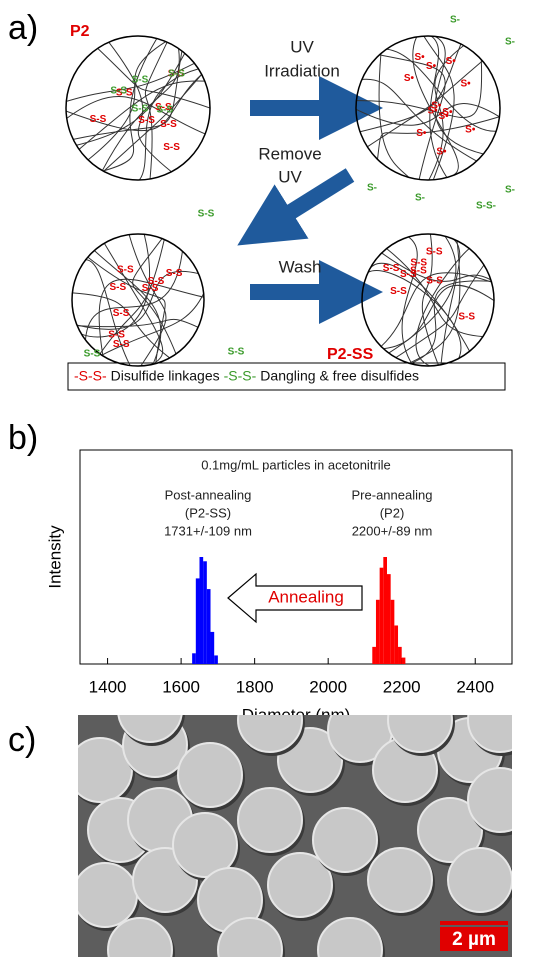 Image resolution: width=537 pixels, height=960 pixels. I want to click on annotation: (P2-SS), so click(208, 512).